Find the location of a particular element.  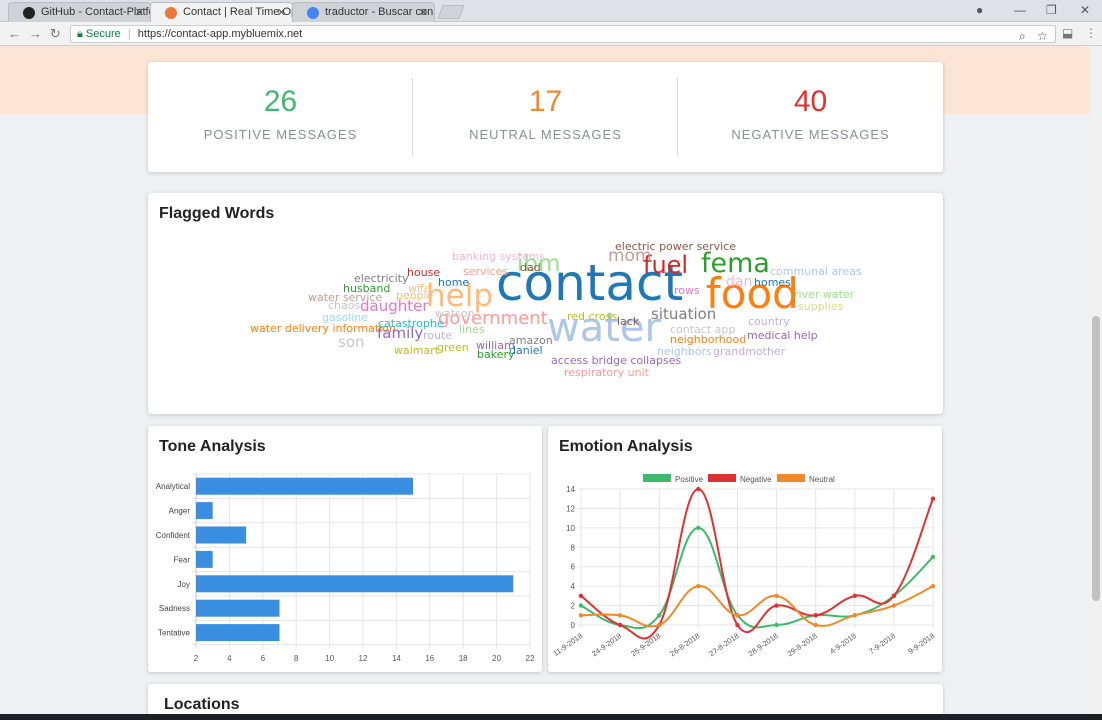

menu-icon: ⋮ is located at coordinates (1091, 33).